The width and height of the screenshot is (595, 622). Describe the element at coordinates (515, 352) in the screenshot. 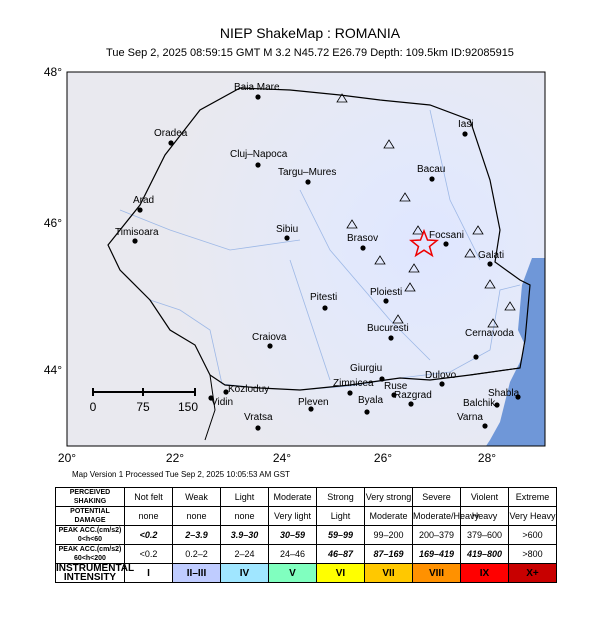

I see `sea` at that location.